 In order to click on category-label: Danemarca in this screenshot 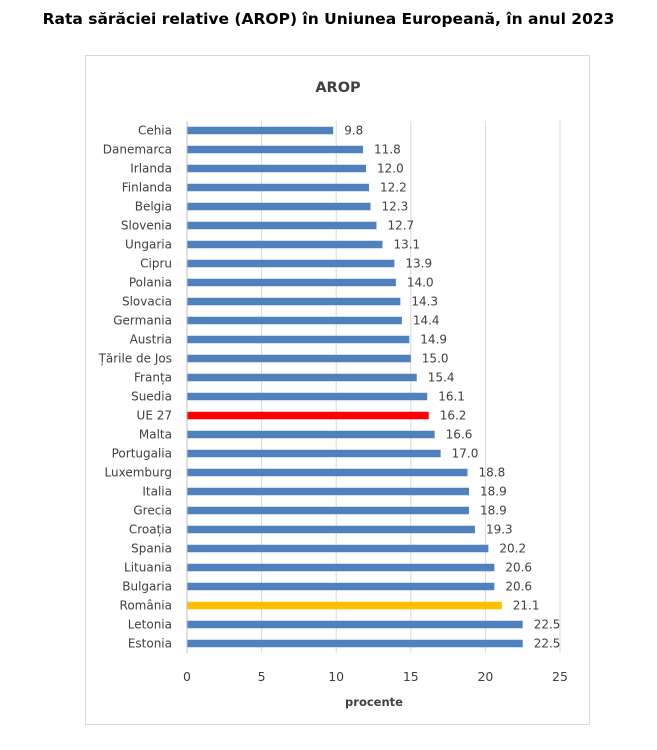, I will do `click(137, 150)`.